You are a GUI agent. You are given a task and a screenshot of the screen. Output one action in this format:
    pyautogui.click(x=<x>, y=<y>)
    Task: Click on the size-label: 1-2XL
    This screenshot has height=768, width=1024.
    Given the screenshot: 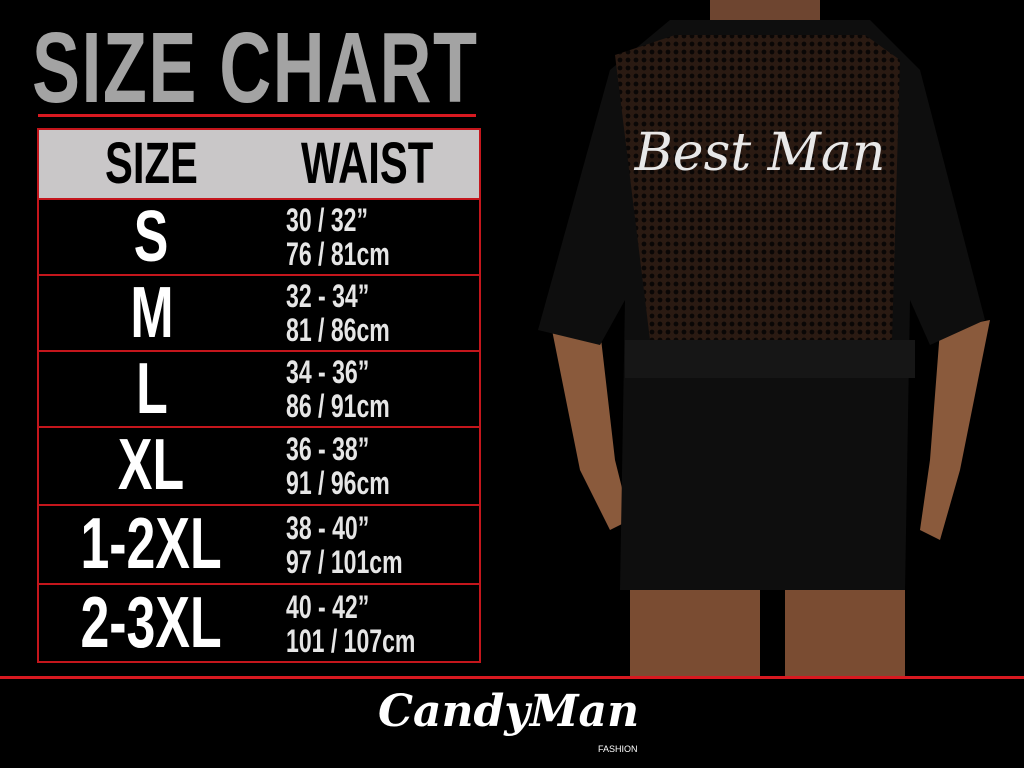 What is the action you would take?
    pyautogui.click(x=151, y=544)
    